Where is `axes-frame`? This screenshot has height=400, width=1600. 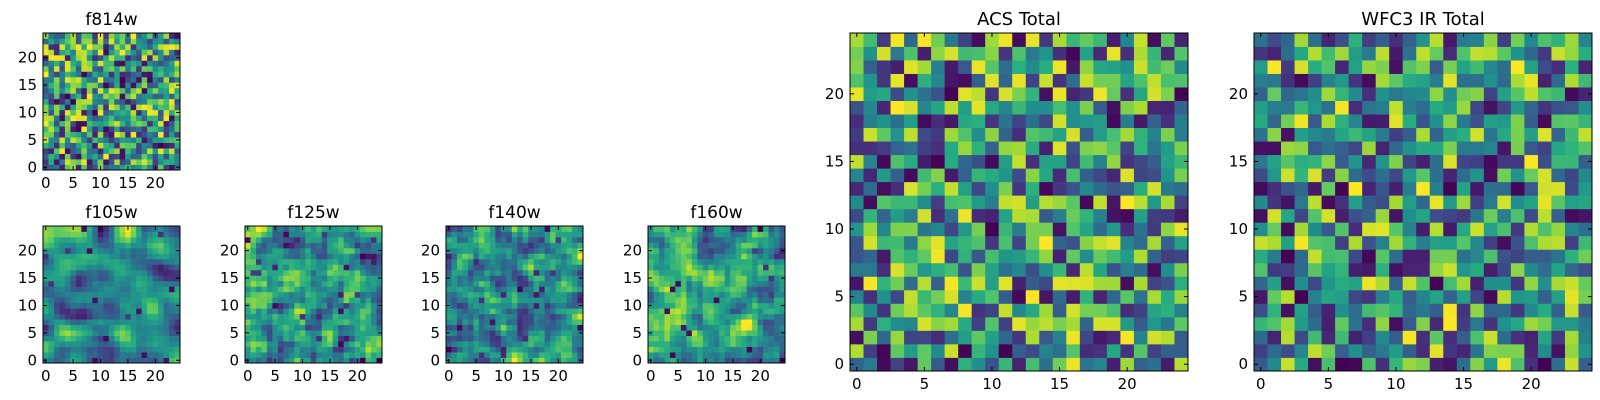
axes-frame is located at coordinates (111, 294).